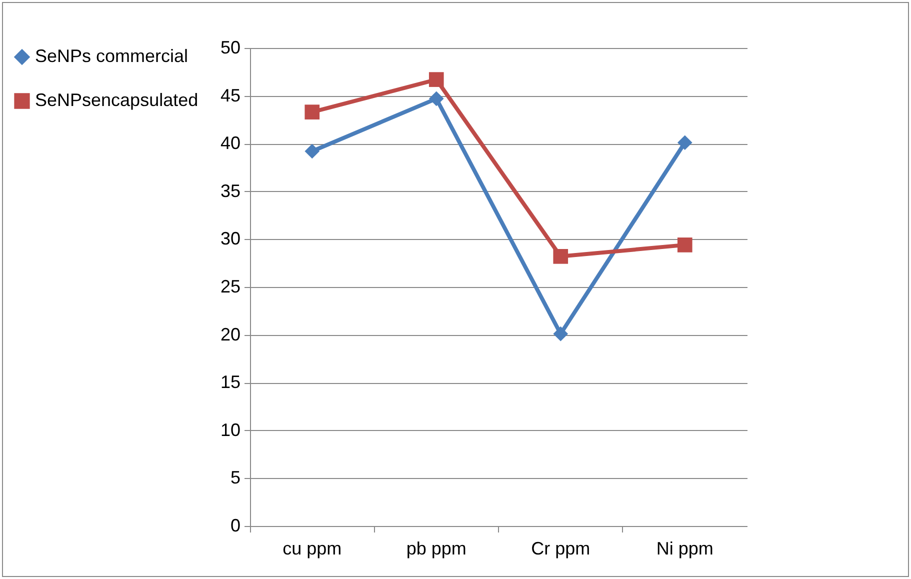 This screenshot has width=911, height=579. What do you see at coordinates (230, 190) in the screenshot?
I see `y-tick-label: 35` at bounding box center [230, 190].